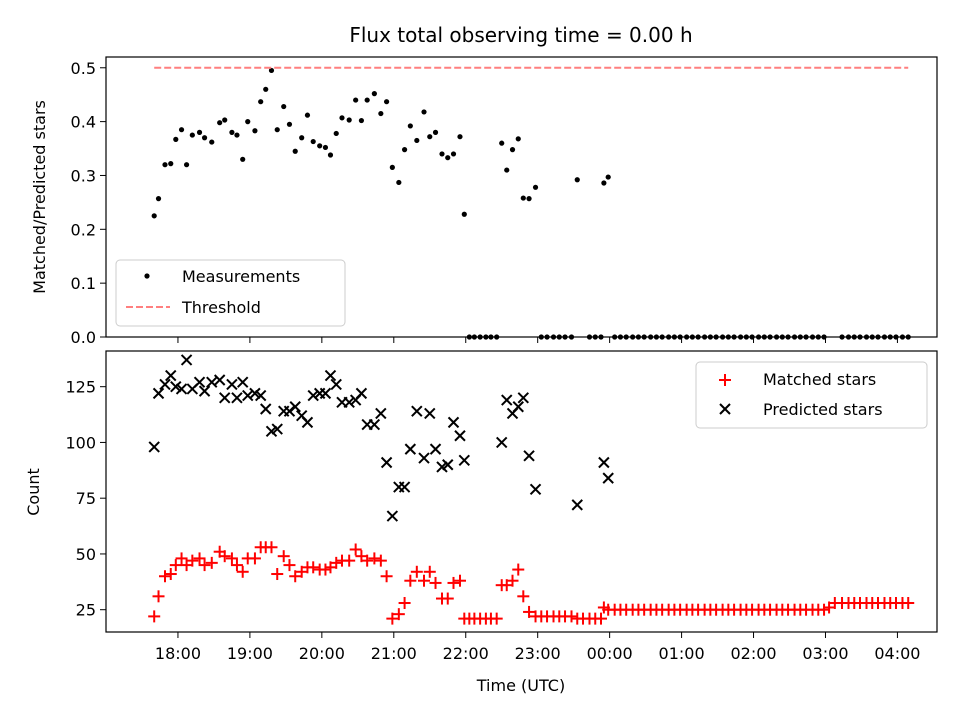  I want to click on x-tick-label: 18:00, so click(178, 653).